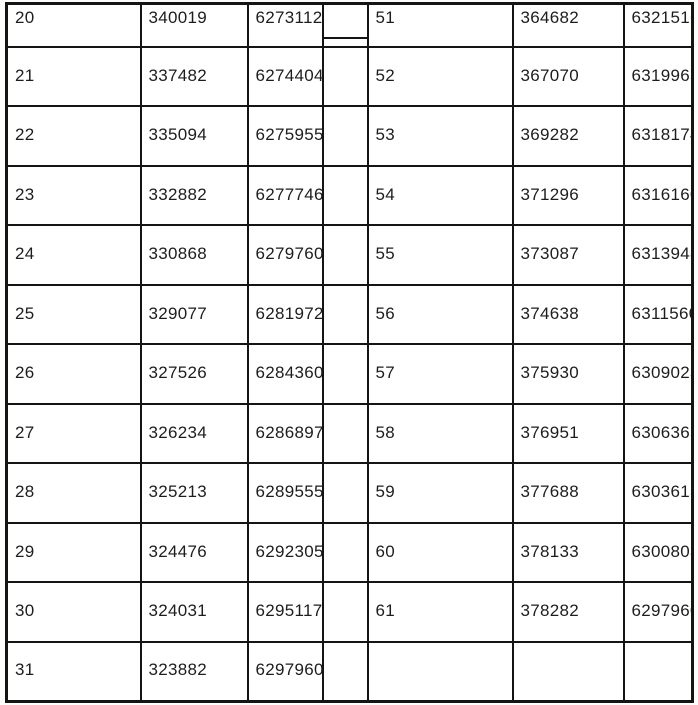 Image resolution: width=698 pixels, height=705 pixels. What do you see at coordinates (285, 374) in the screenshot?
I see `coord-y-cell: 6284360` at bounding box center [285, 374].